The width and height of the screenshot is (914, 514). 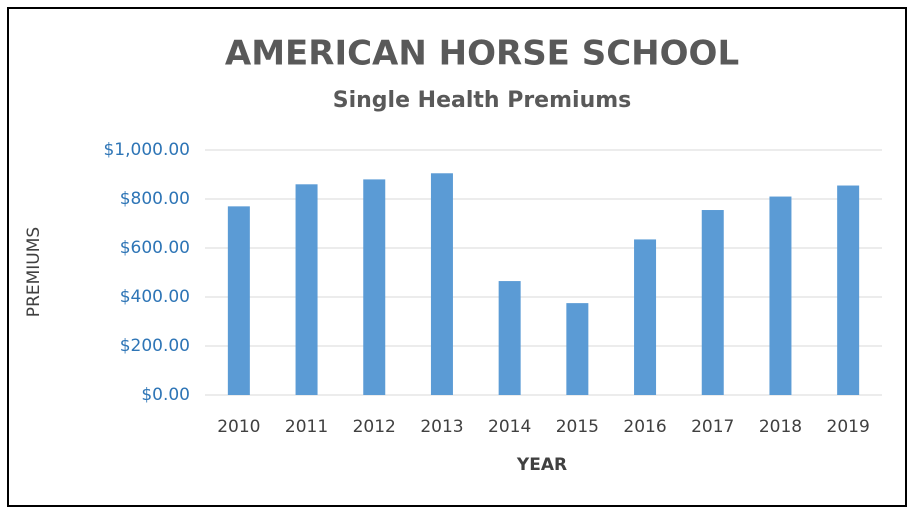 What do you see at coordinates (155, 199) in the screenshot?
I see `y-tick-label: $800.00` at bounding box center [155, 199].